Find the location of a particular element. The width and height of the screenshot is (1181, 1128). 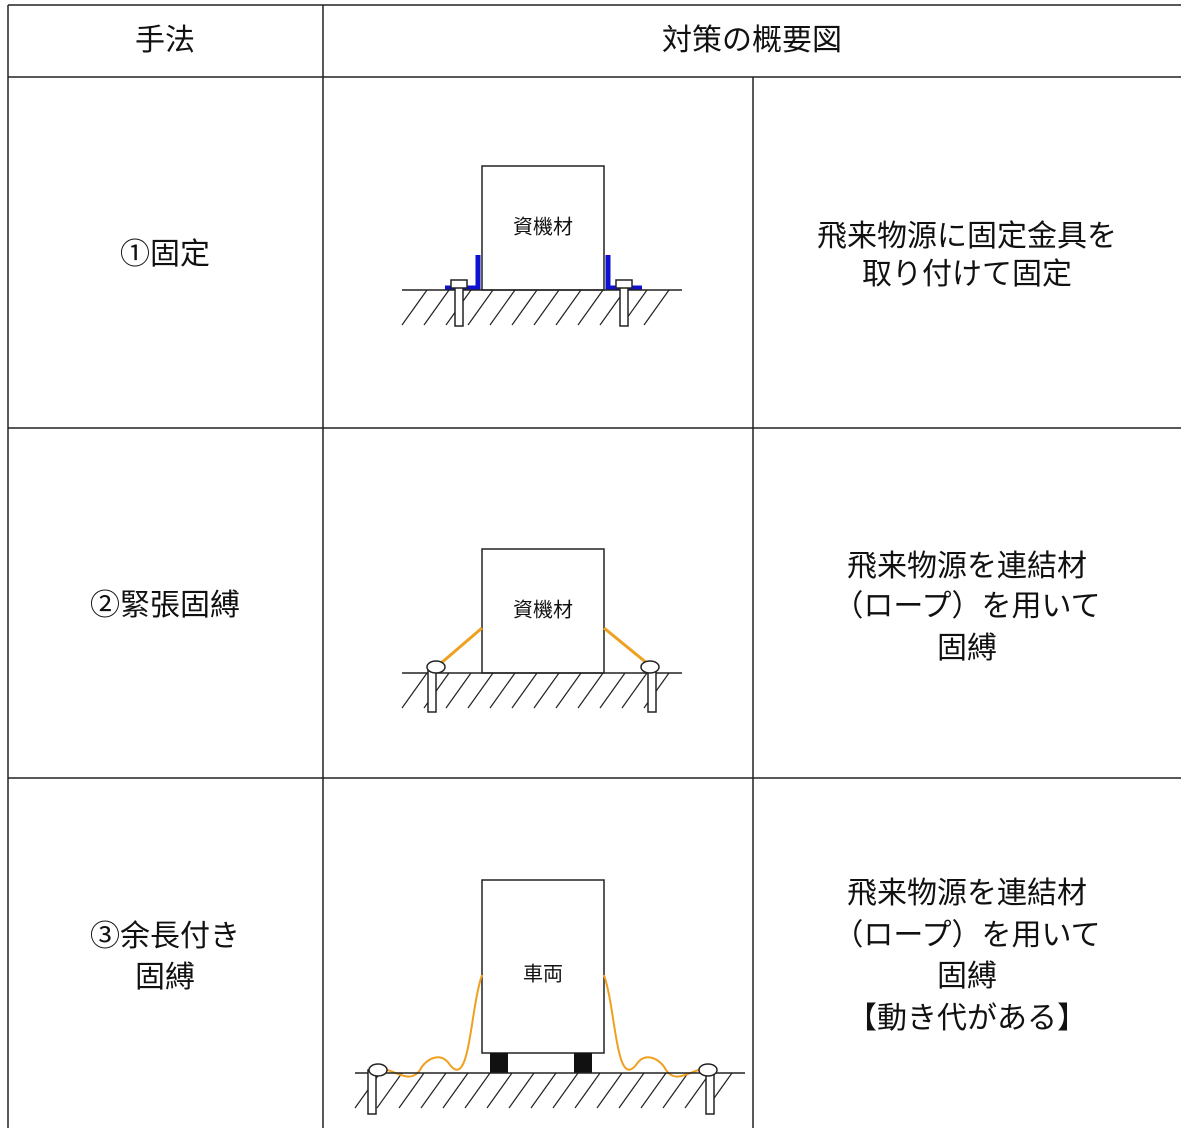

method: ③余長付き is located at coordinates (165, 936).